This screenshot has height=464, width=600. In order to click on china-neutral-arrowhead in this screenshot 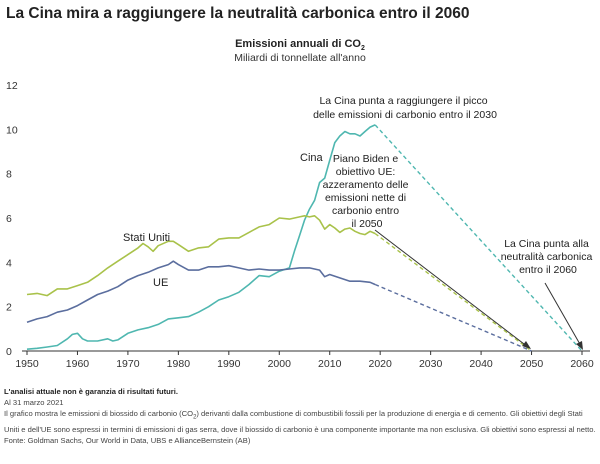, I will do `click(579, 345)`.